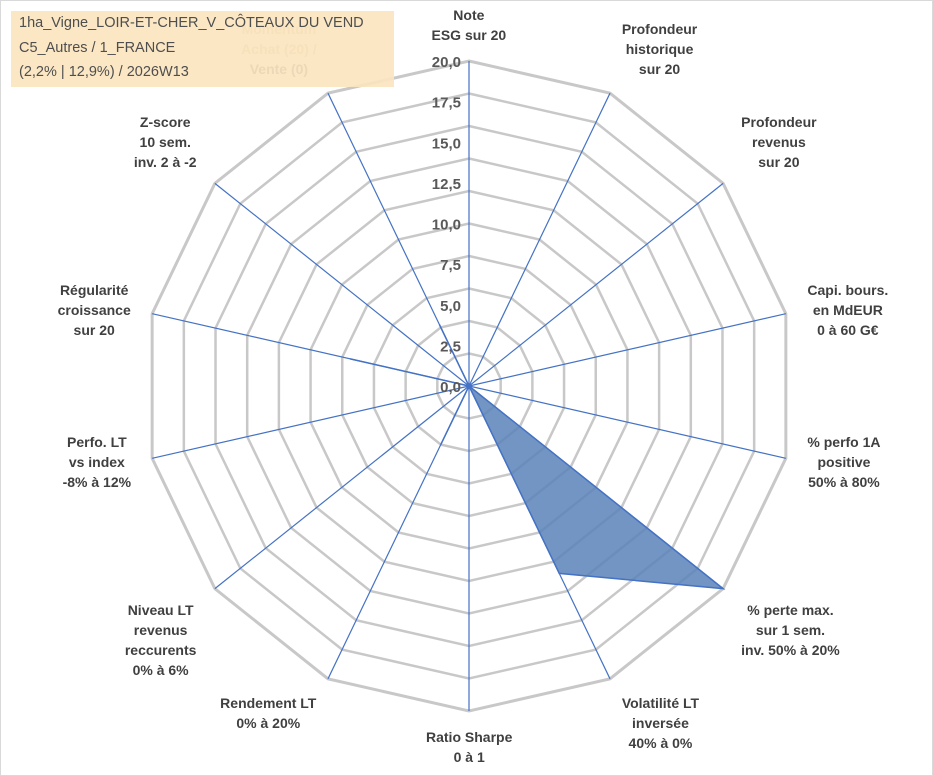 The height and width of the screenshot is (776, 933). I want to click on axis-label-9: Niveau LT revenus reccurents 0% à 6%, so click(160, 639).